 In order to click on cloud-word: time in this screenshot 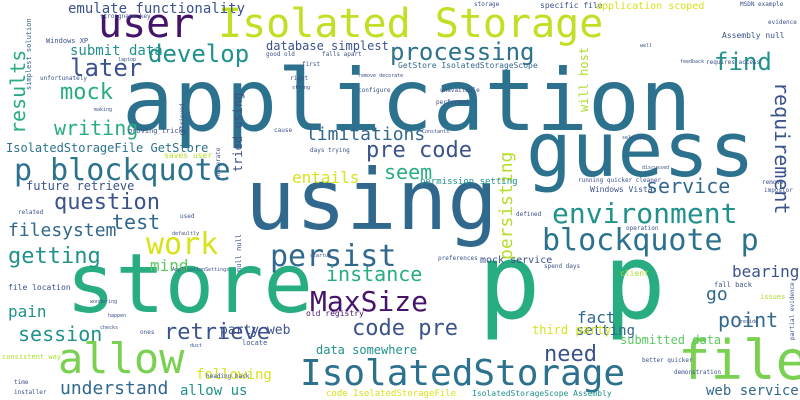, I will do `click(21, 382)`.